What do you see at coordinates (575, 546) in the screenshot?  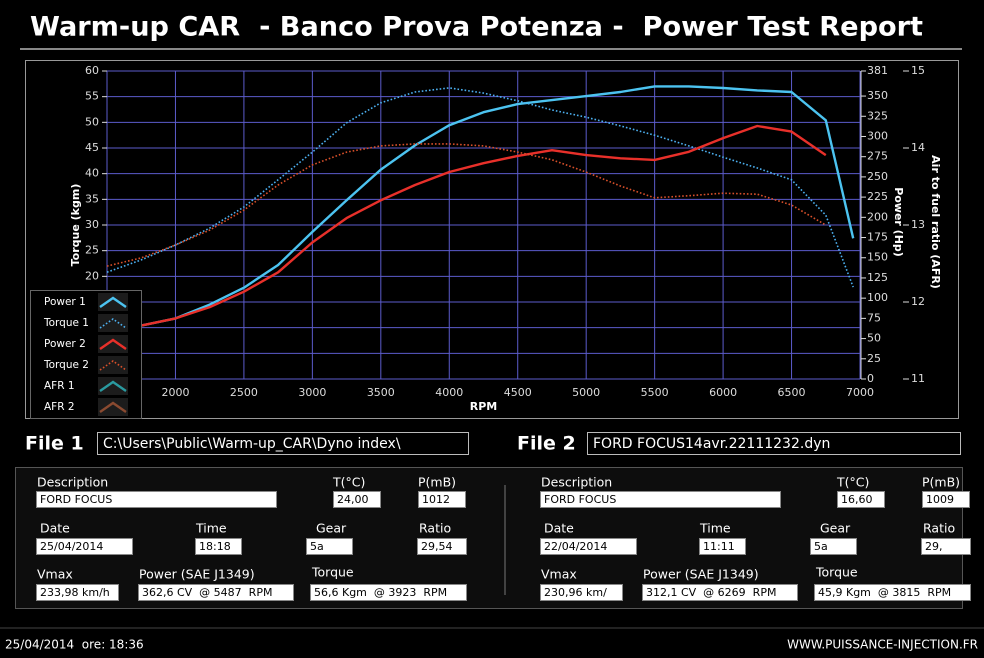 I see `field-value: 22/04/2014` at bounding box center [575, 546].